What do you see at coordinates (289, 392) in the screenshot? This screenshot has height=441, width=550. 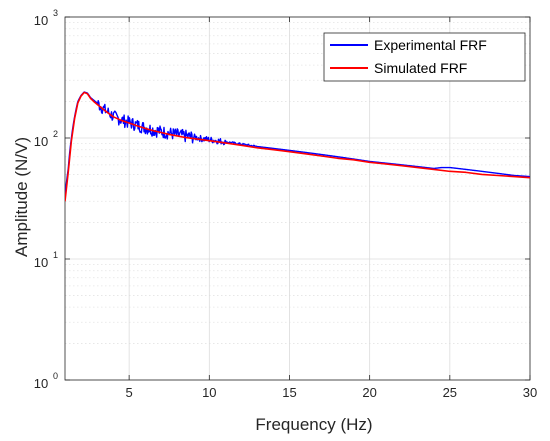 I see `x-tick-label: 15` at bounding box center [289, 392].